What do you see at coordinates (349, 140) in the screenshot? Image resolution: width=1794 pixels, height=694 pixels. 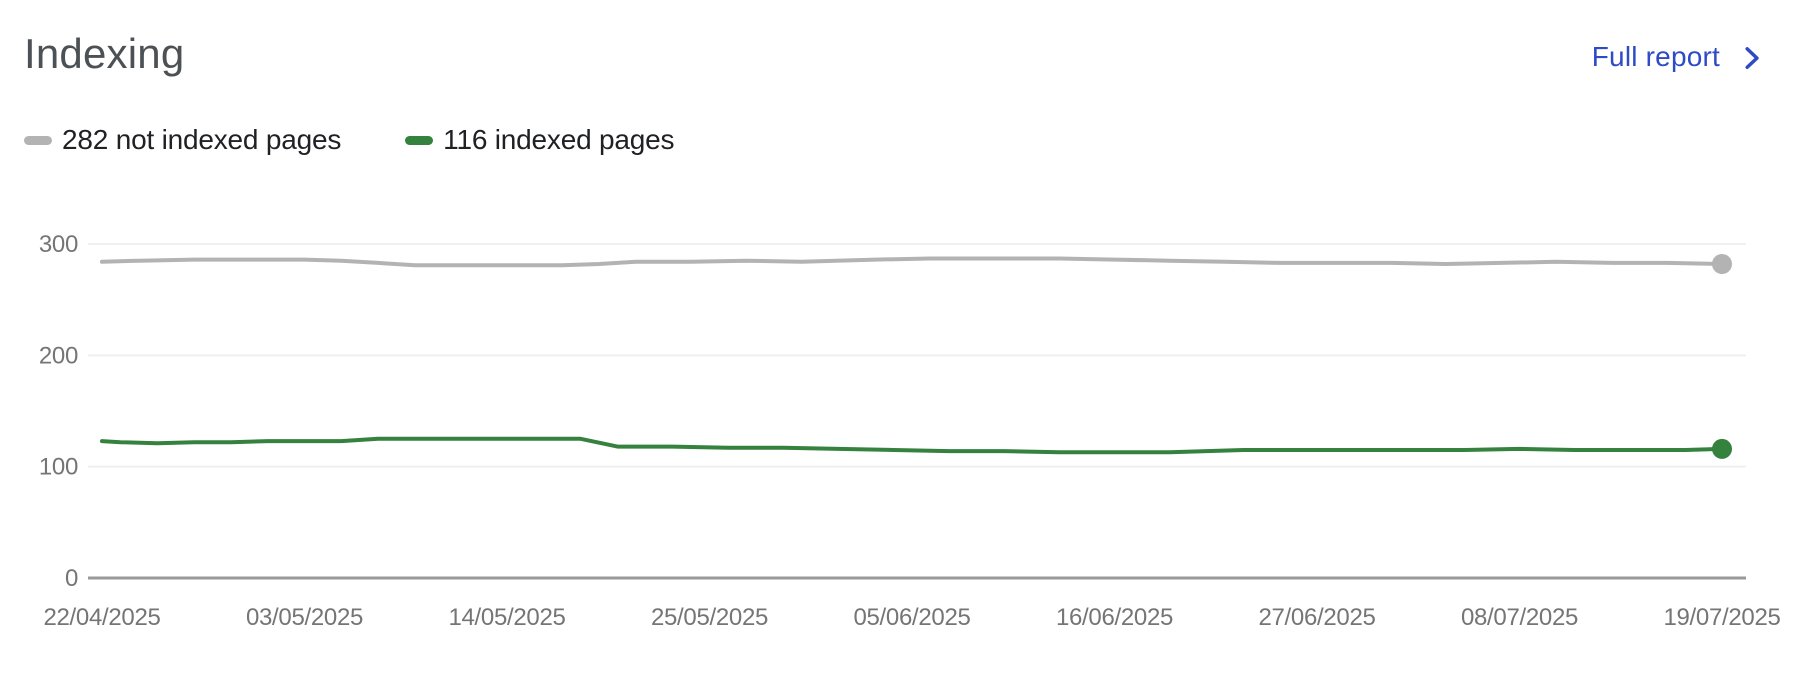 I see `chart-legend: 282 not indexed pages 116 indexed pages` at bounding box center [349, 140].